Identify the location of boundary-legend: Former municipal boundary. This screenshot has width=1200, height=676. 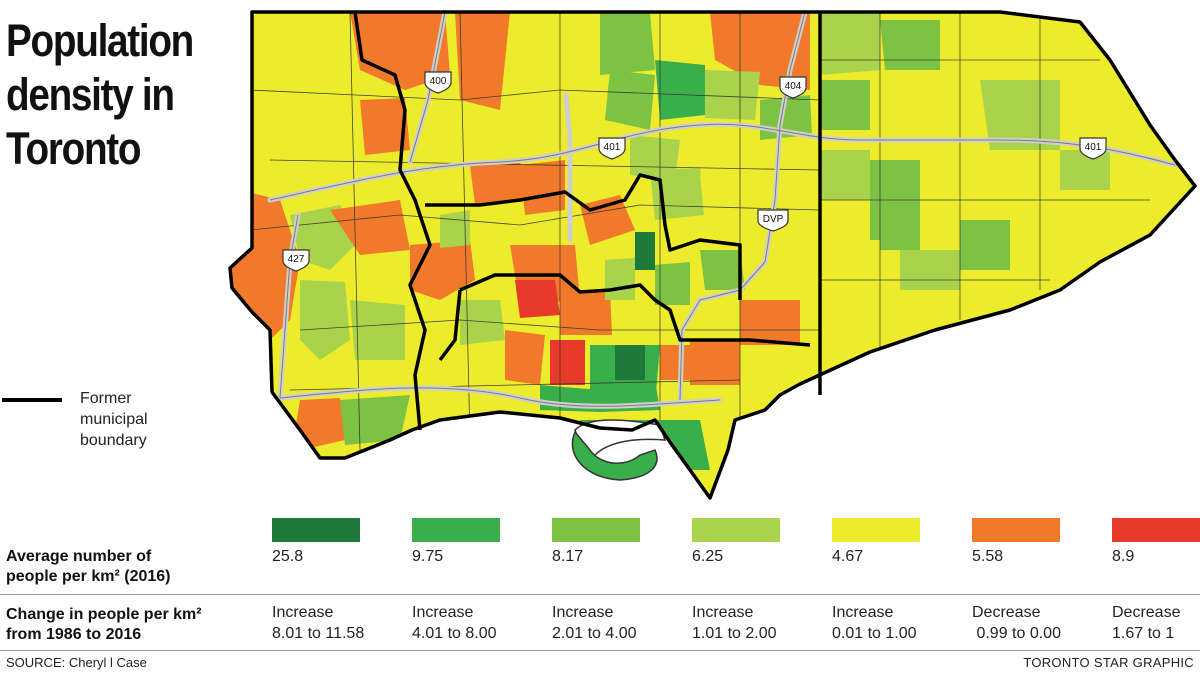
(132, 423).